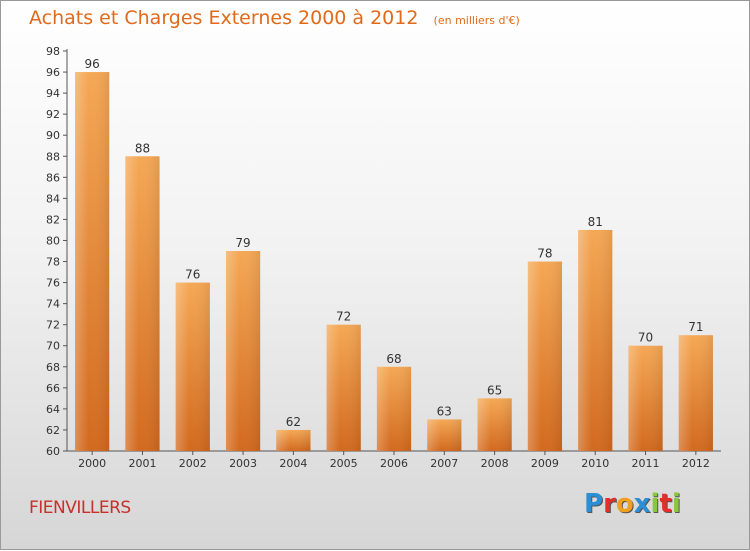 This screenshot has width=750, height=551. What do you see at coordinates (594, 504) in the screenshot?
I see `logo-letter: P` at bounding box center [594, 504].